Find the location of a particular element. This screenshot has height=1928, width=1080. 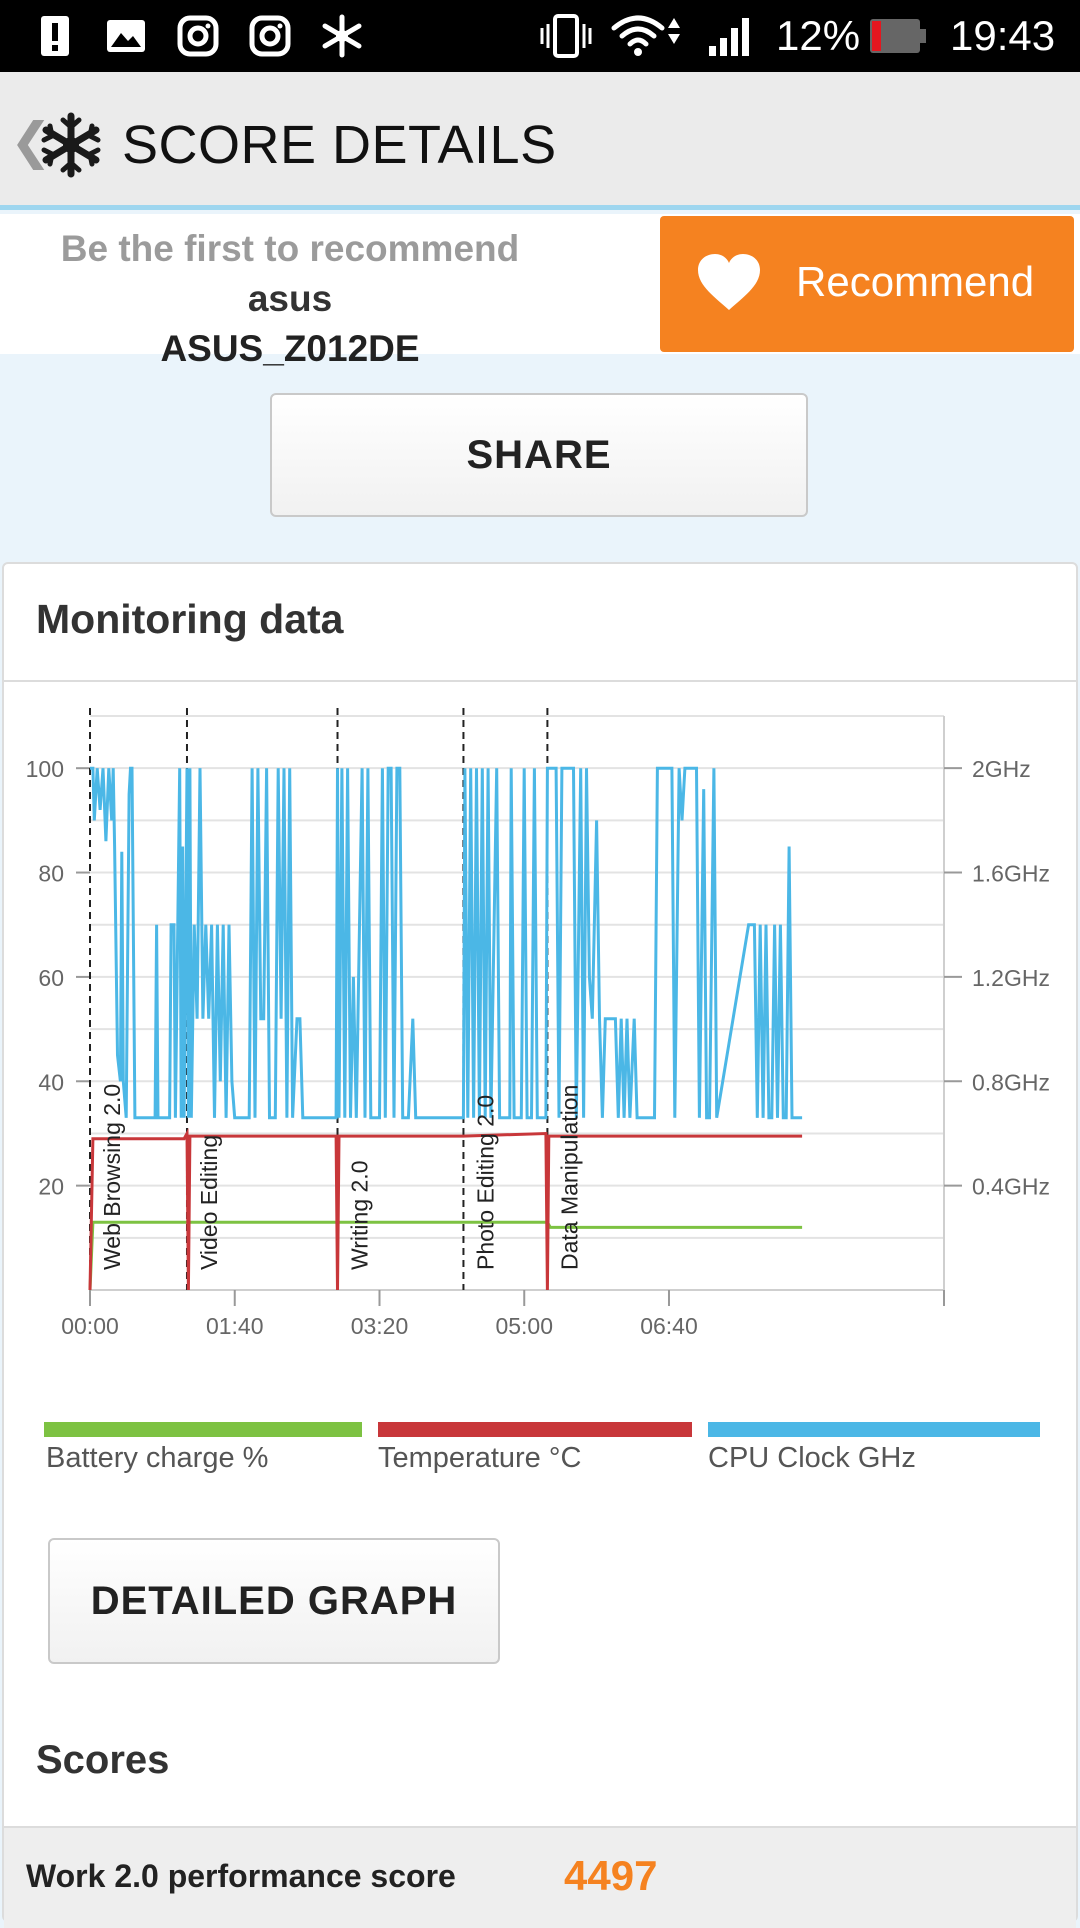

detailed-graph-button: DETAILED GRAPH is located at coordinates (274, 1601).